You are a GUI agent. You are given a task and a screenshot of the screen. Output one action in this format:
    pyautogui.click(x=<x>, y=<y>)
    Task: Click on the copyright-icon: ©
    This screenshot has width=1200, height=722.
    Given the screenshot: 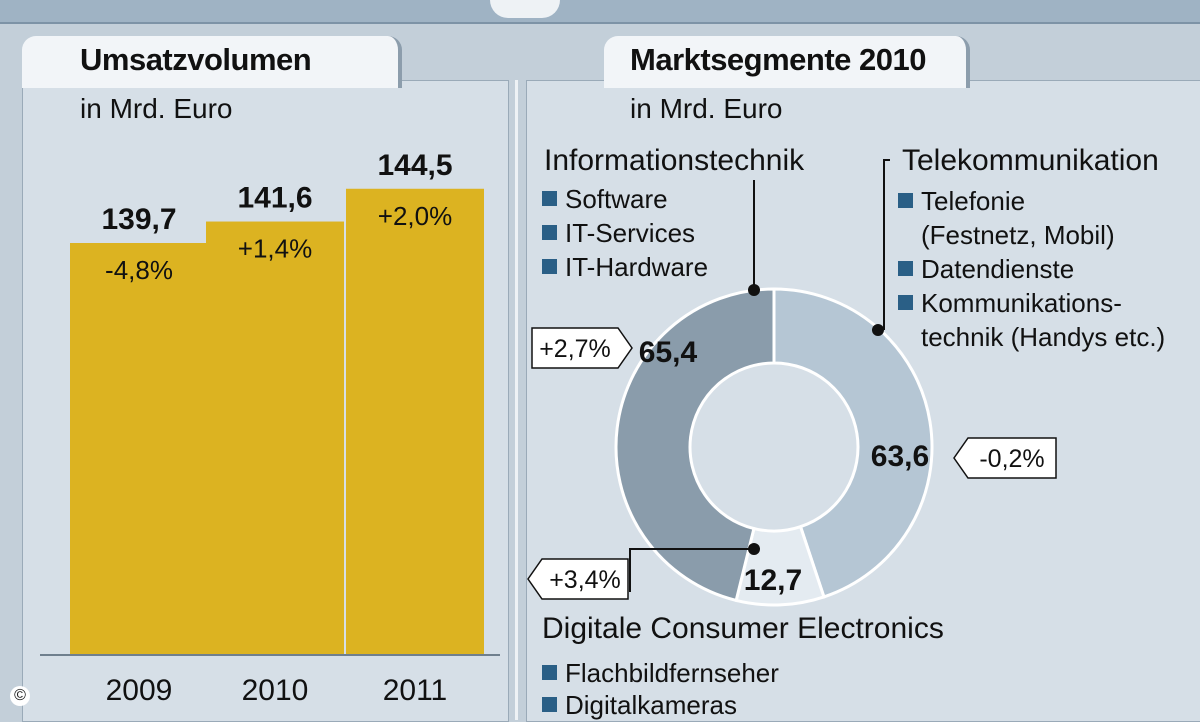 What is the action you would take?
    pyautogui.click(x=20, y=696)
    